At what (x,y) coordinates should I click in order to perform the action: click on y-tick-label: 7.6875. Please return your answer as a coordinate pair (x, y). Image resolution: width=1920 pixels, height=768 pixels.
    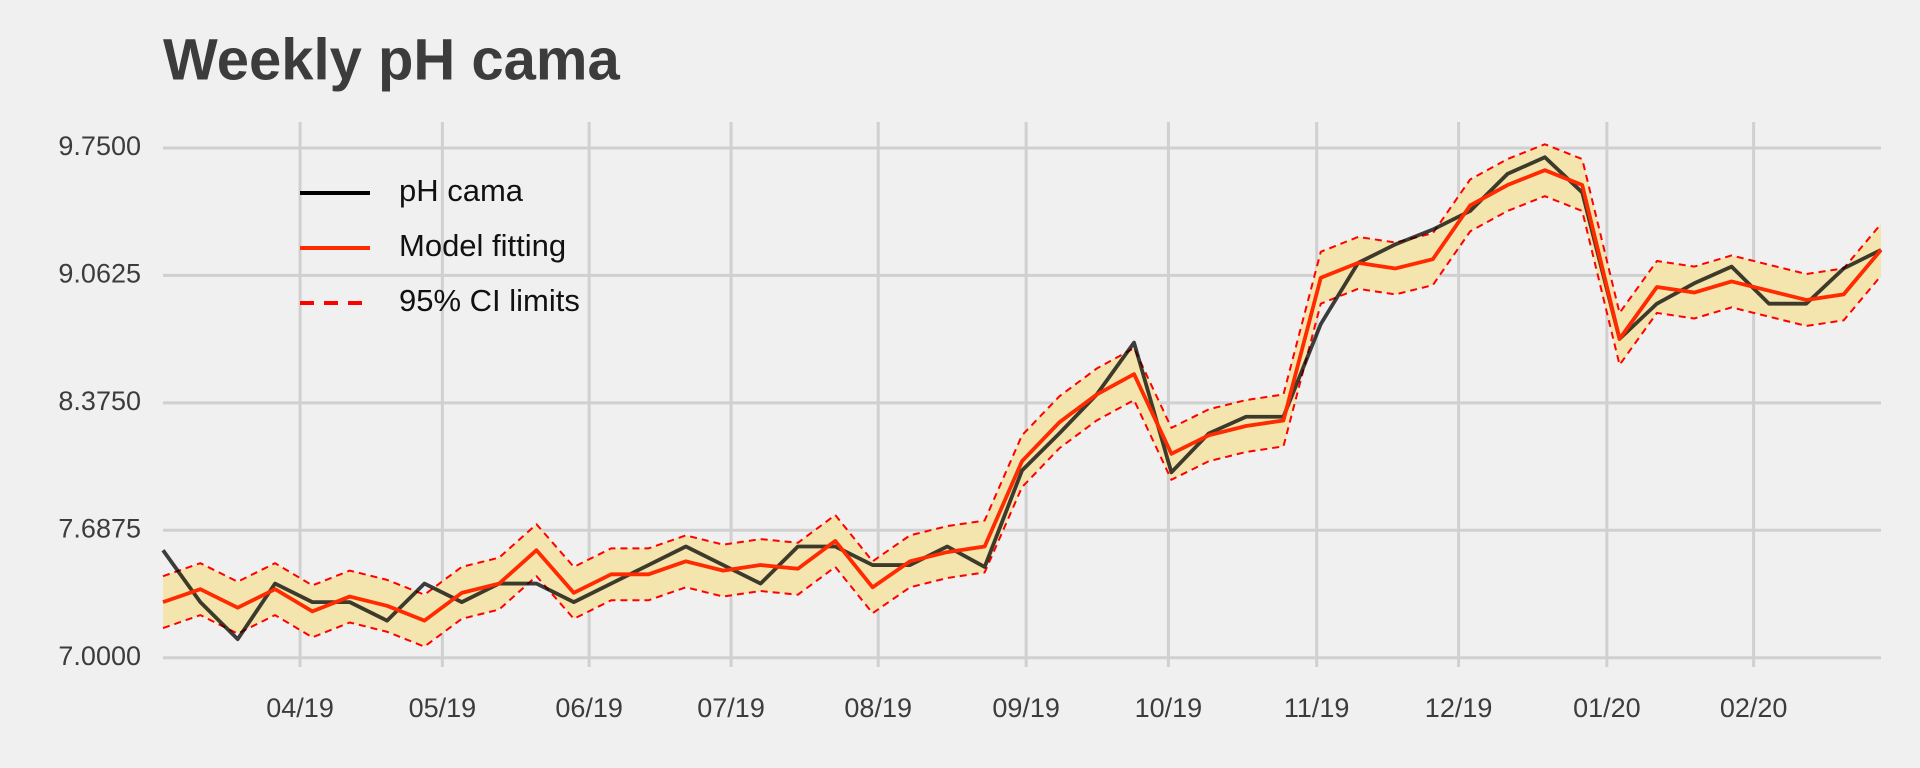
    Looking at the image, I should click on (99, 528).